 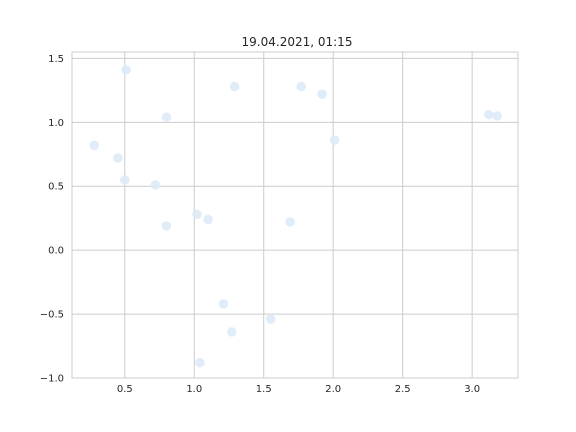 What do you see at coordinates (52, 379) in the screenshot?
I see `y-tick-label: −1.0` at bounding box center [52, 379].